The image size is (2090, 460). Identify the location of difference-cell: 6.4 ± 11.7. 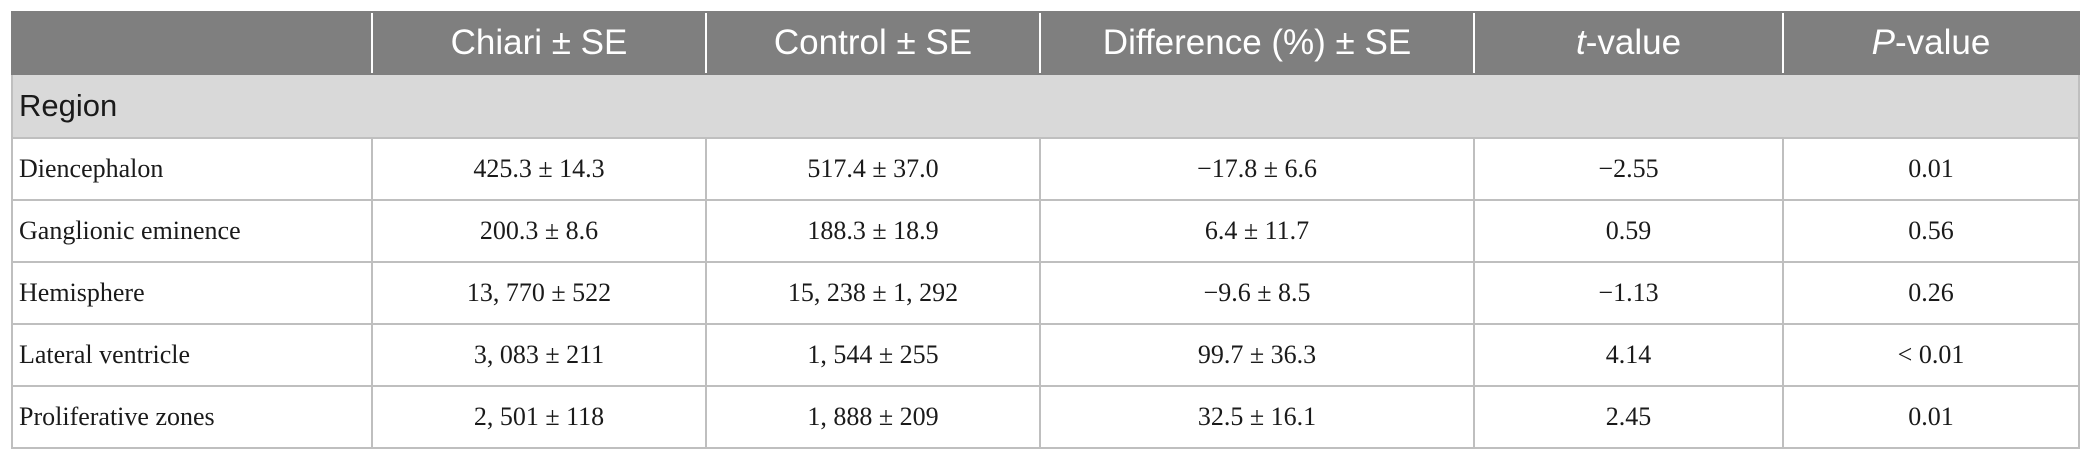
(1257, 231).